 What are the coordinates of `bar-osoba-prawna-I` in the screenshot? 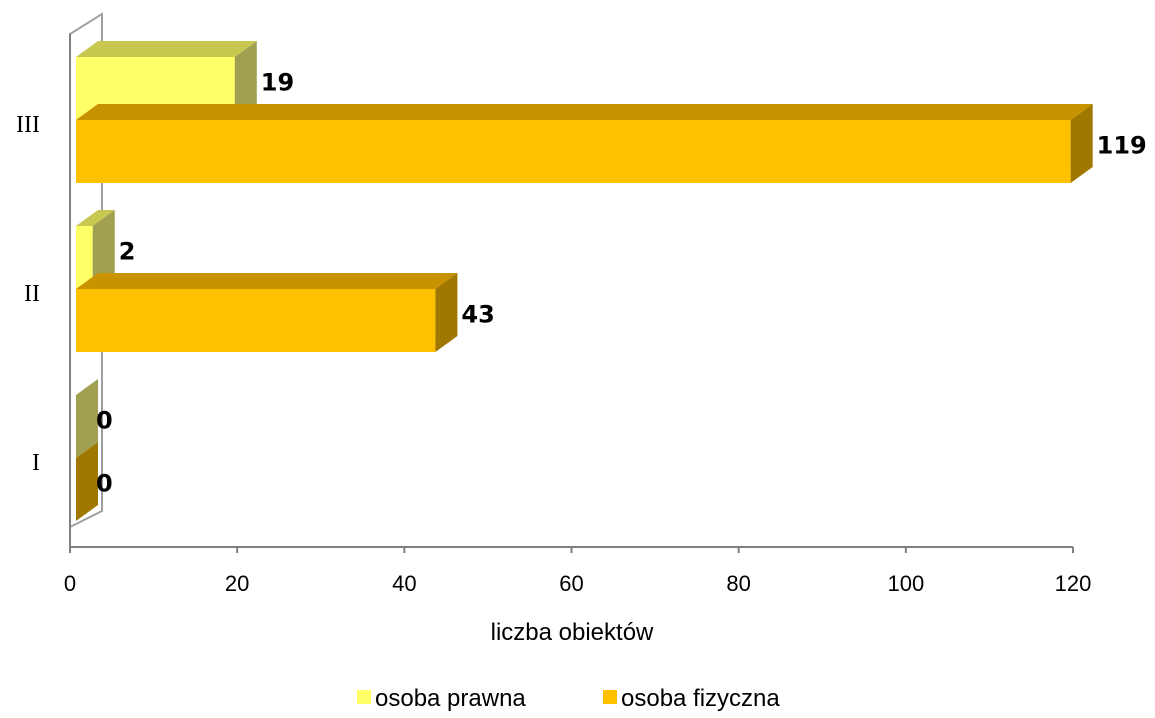 It's located at (87, 418).